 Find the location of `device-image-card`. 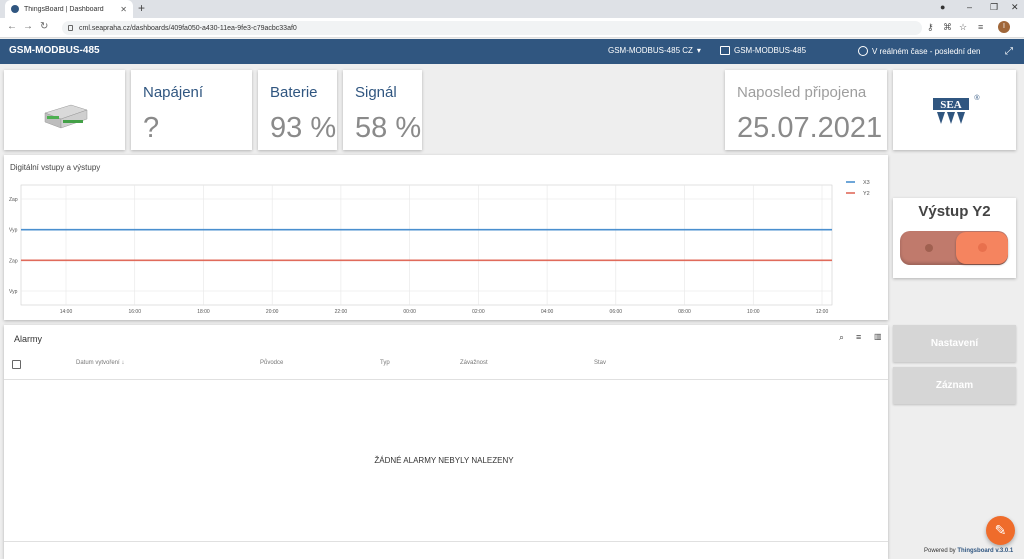

device-image-card is located at coordinates (64, 110).